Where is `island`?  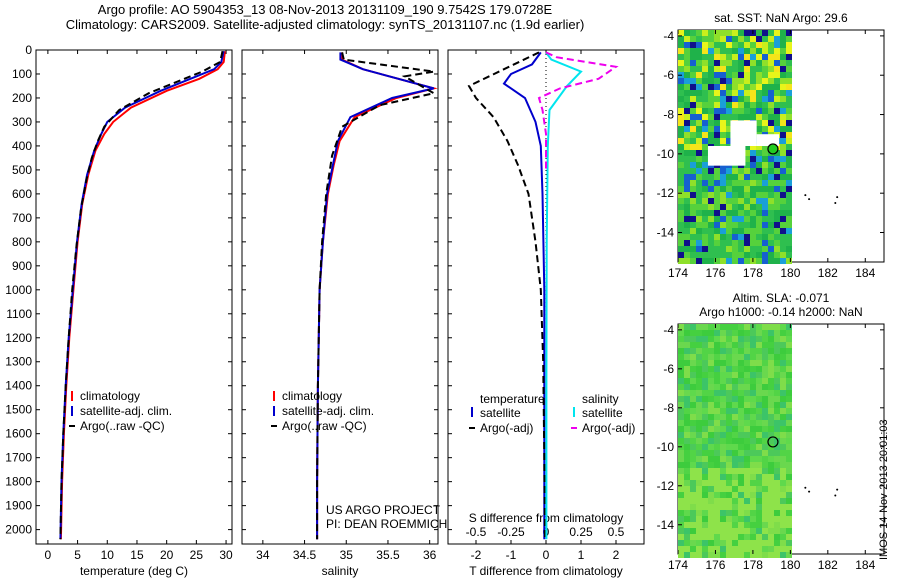 island is located at coordinates (837, 489).